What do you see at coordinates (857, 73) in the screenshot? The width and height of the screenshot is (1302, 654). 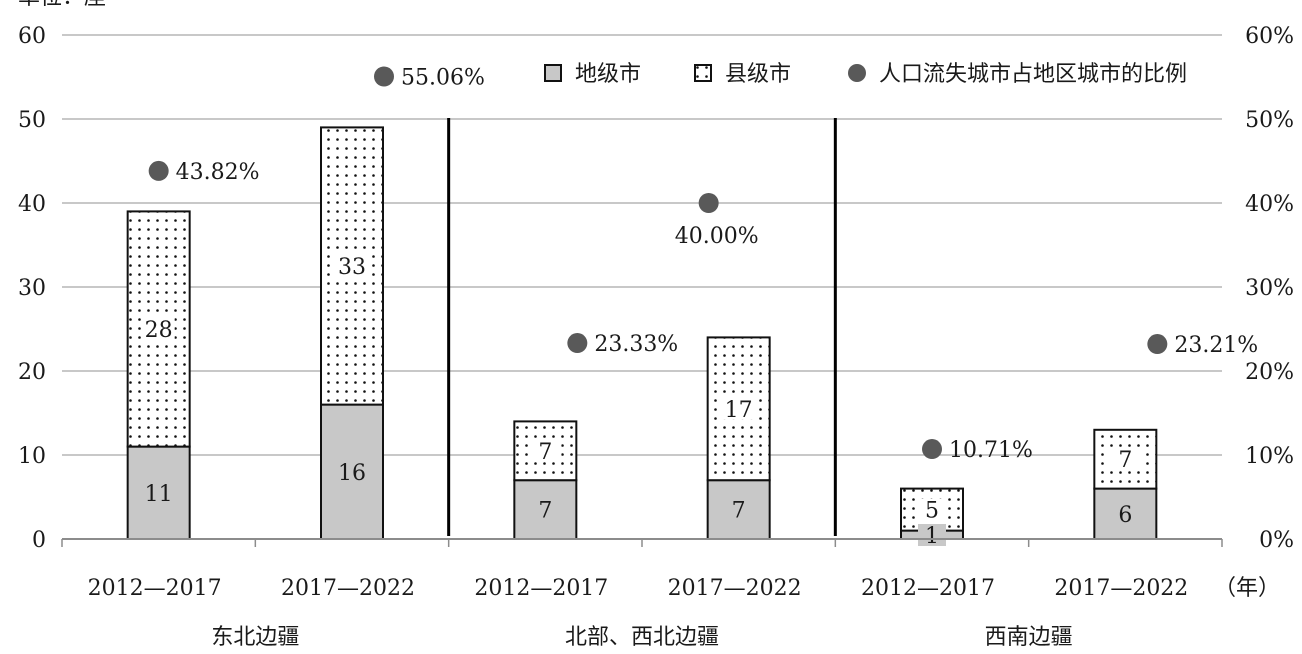 I see `legend-marker` at bounding box center [857, 73].